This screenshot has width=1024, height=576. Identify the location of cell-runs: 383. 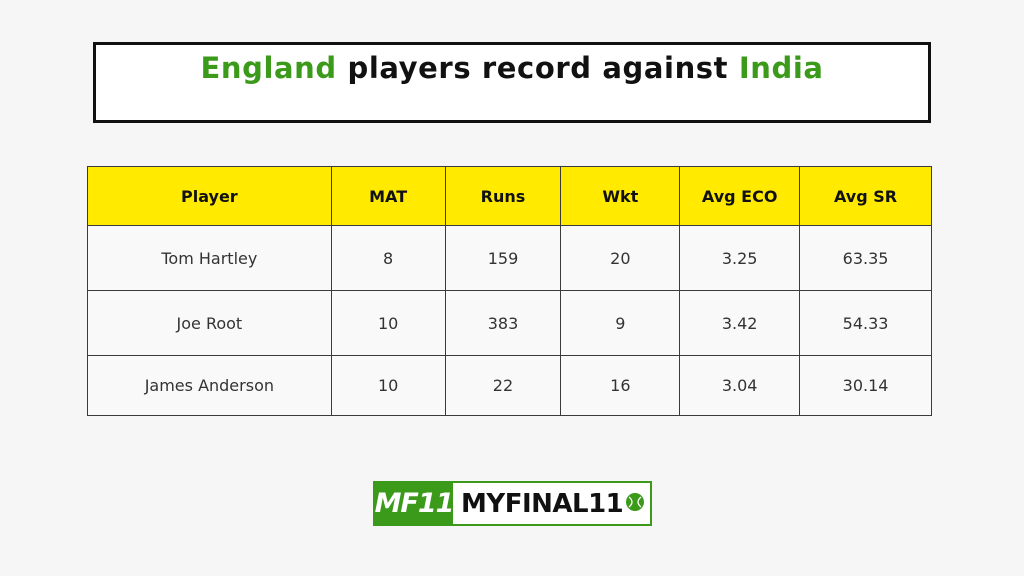
(503, 323).